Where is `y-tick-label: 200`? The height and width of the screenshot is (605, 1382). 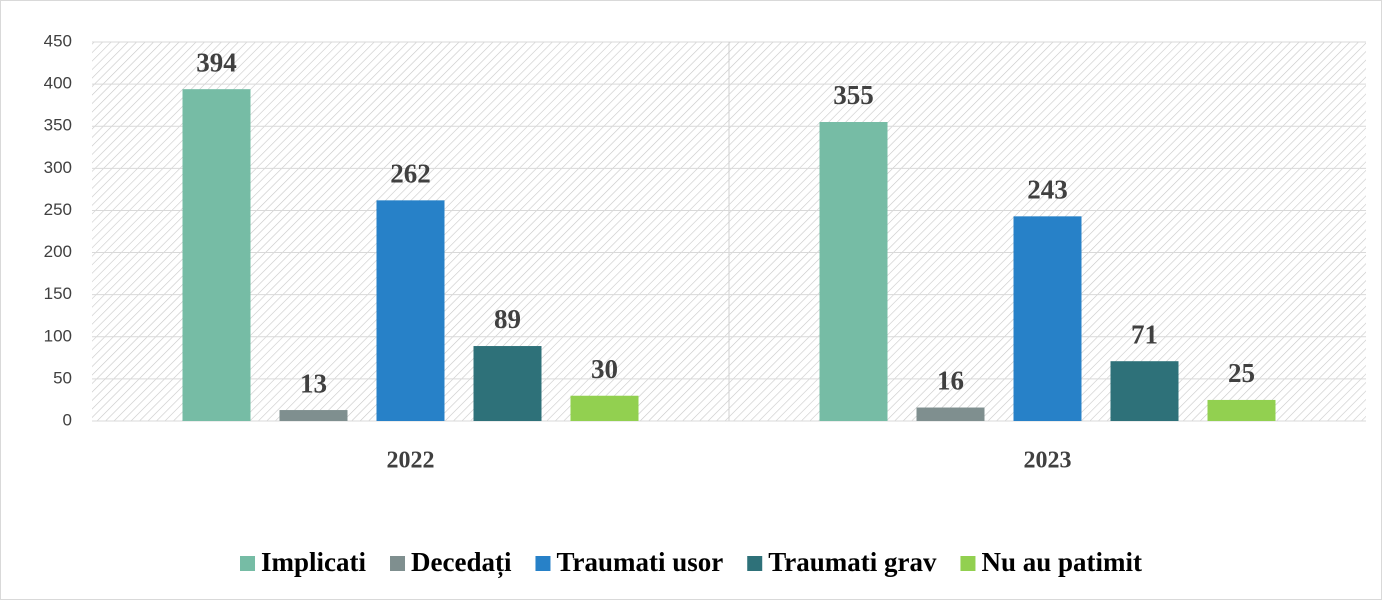 y-tick-label: 200 is located at coordinates (58, 251).